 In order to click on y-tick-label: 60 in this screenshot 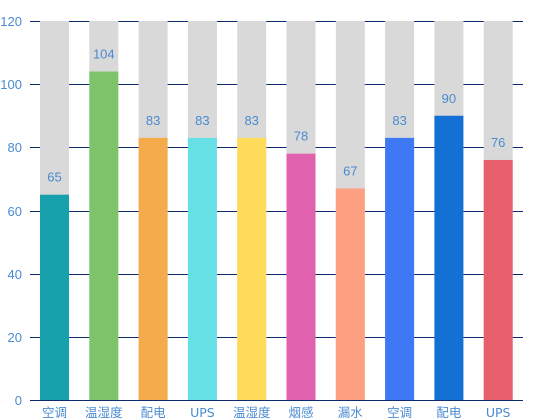, I will do `click(15, 211)`.